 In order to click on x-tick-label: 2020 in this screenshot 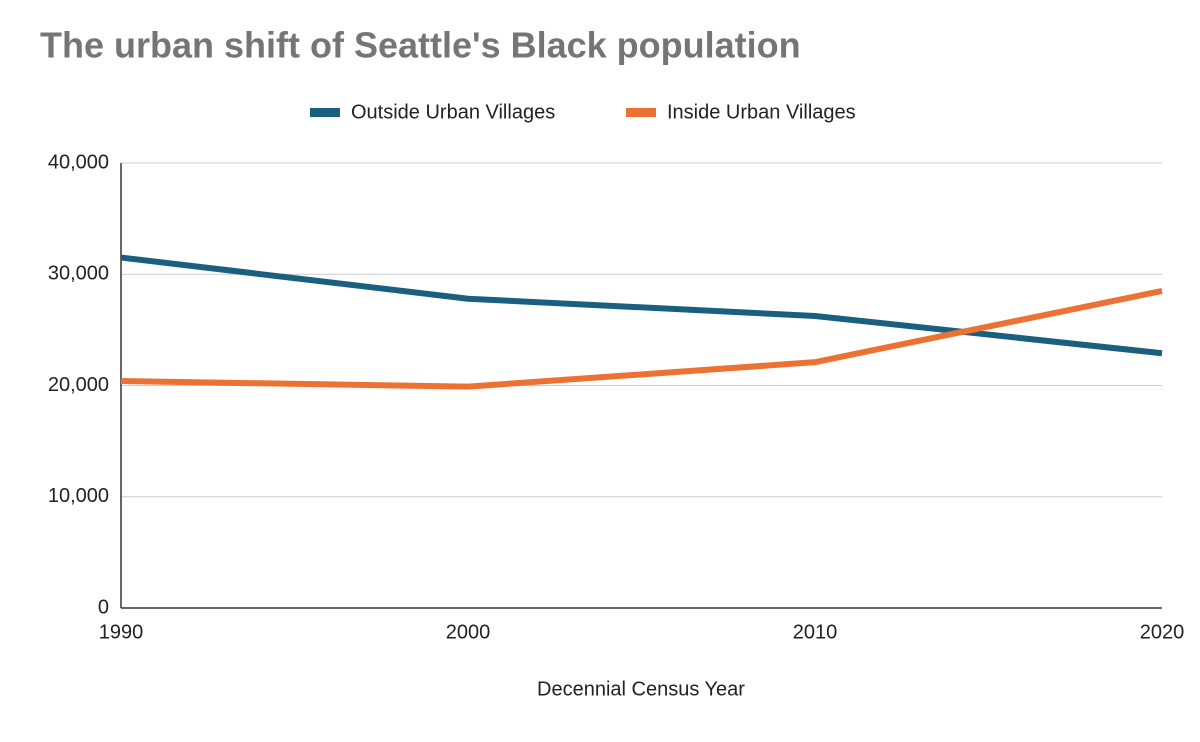, I will do `click(1162, 632)`.